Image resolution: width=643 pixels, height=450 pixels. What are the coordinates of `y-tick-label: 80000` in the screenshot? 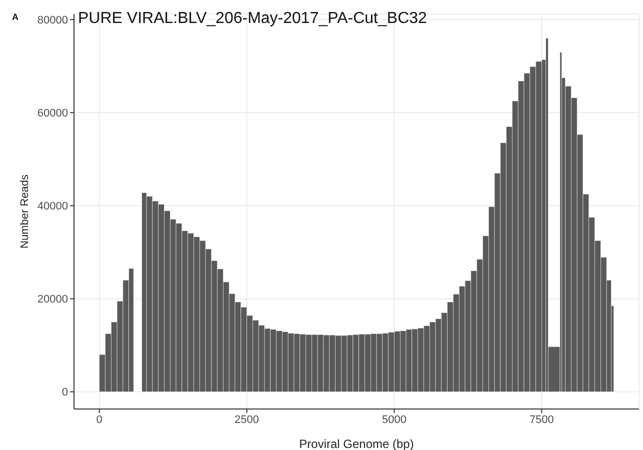 It's located at (52, 20).